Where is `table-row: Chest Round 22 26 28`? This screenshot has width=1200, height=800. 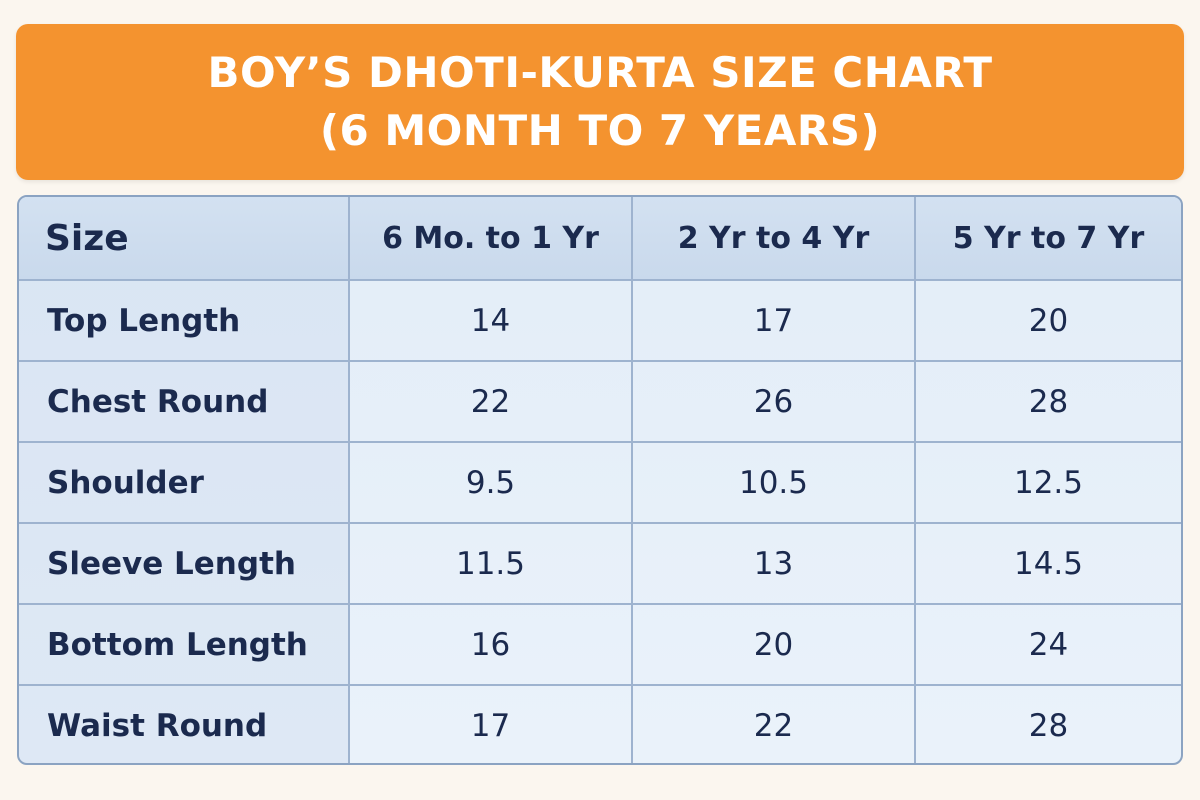
table-row: Chest Round 22 26 28 is located at coordinates (600, 402).